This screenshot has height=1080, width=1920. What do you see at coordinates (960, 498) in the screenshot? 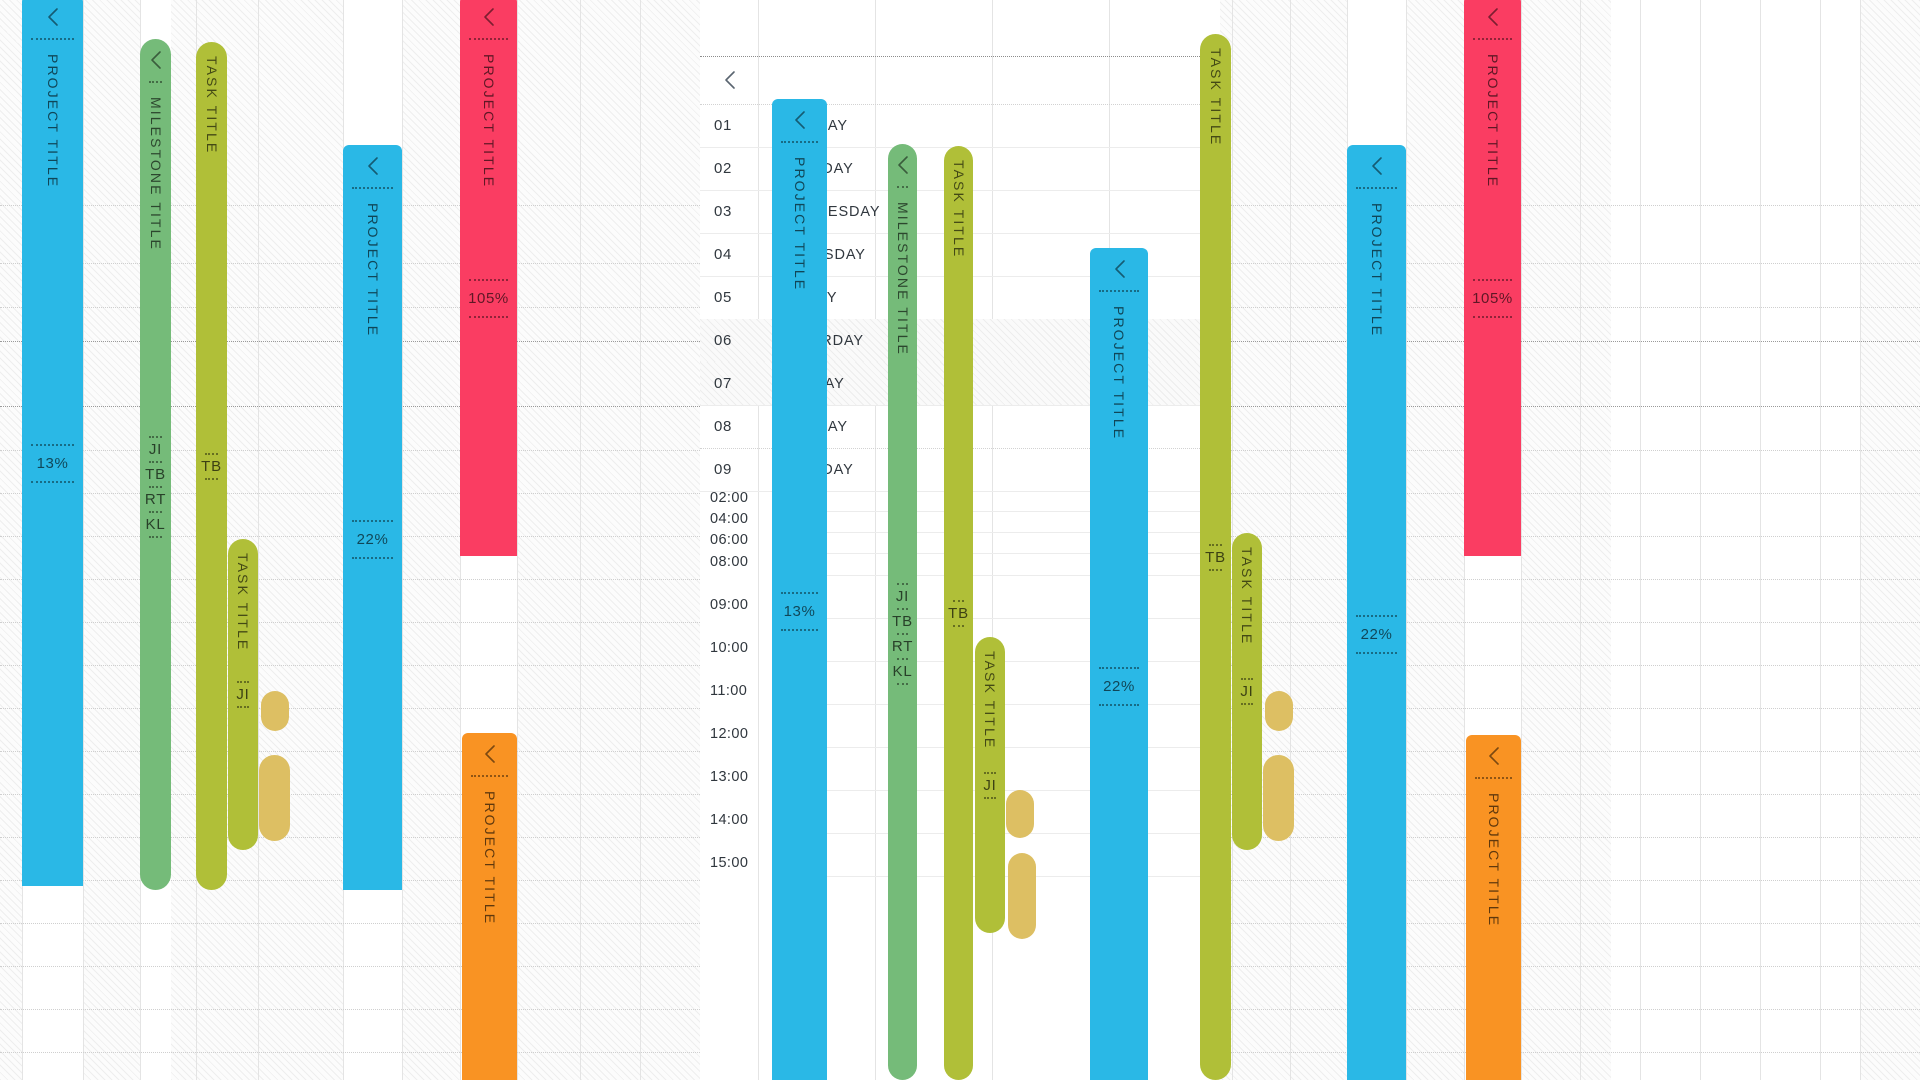
I see `time-row: 02:00` at bounding box center [960, 498].